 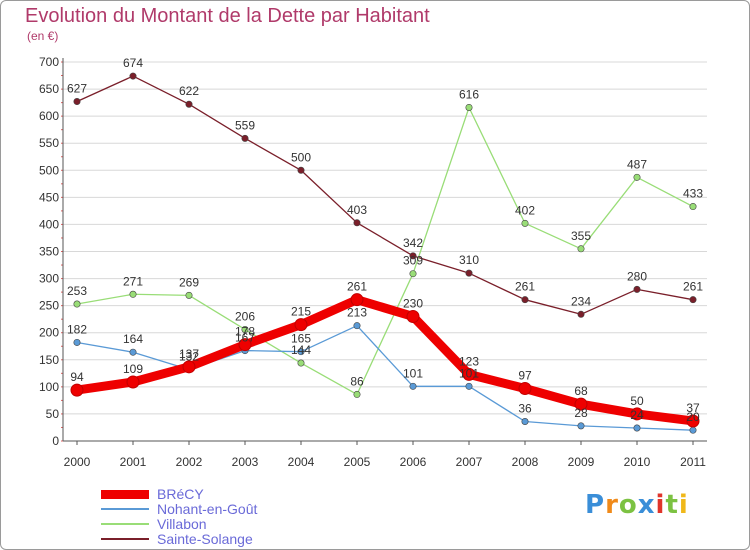 What do you see at coordinates (49, 62) in the screenshot?
I see `y-tick-label: 700` at bounding box center [49, 62].